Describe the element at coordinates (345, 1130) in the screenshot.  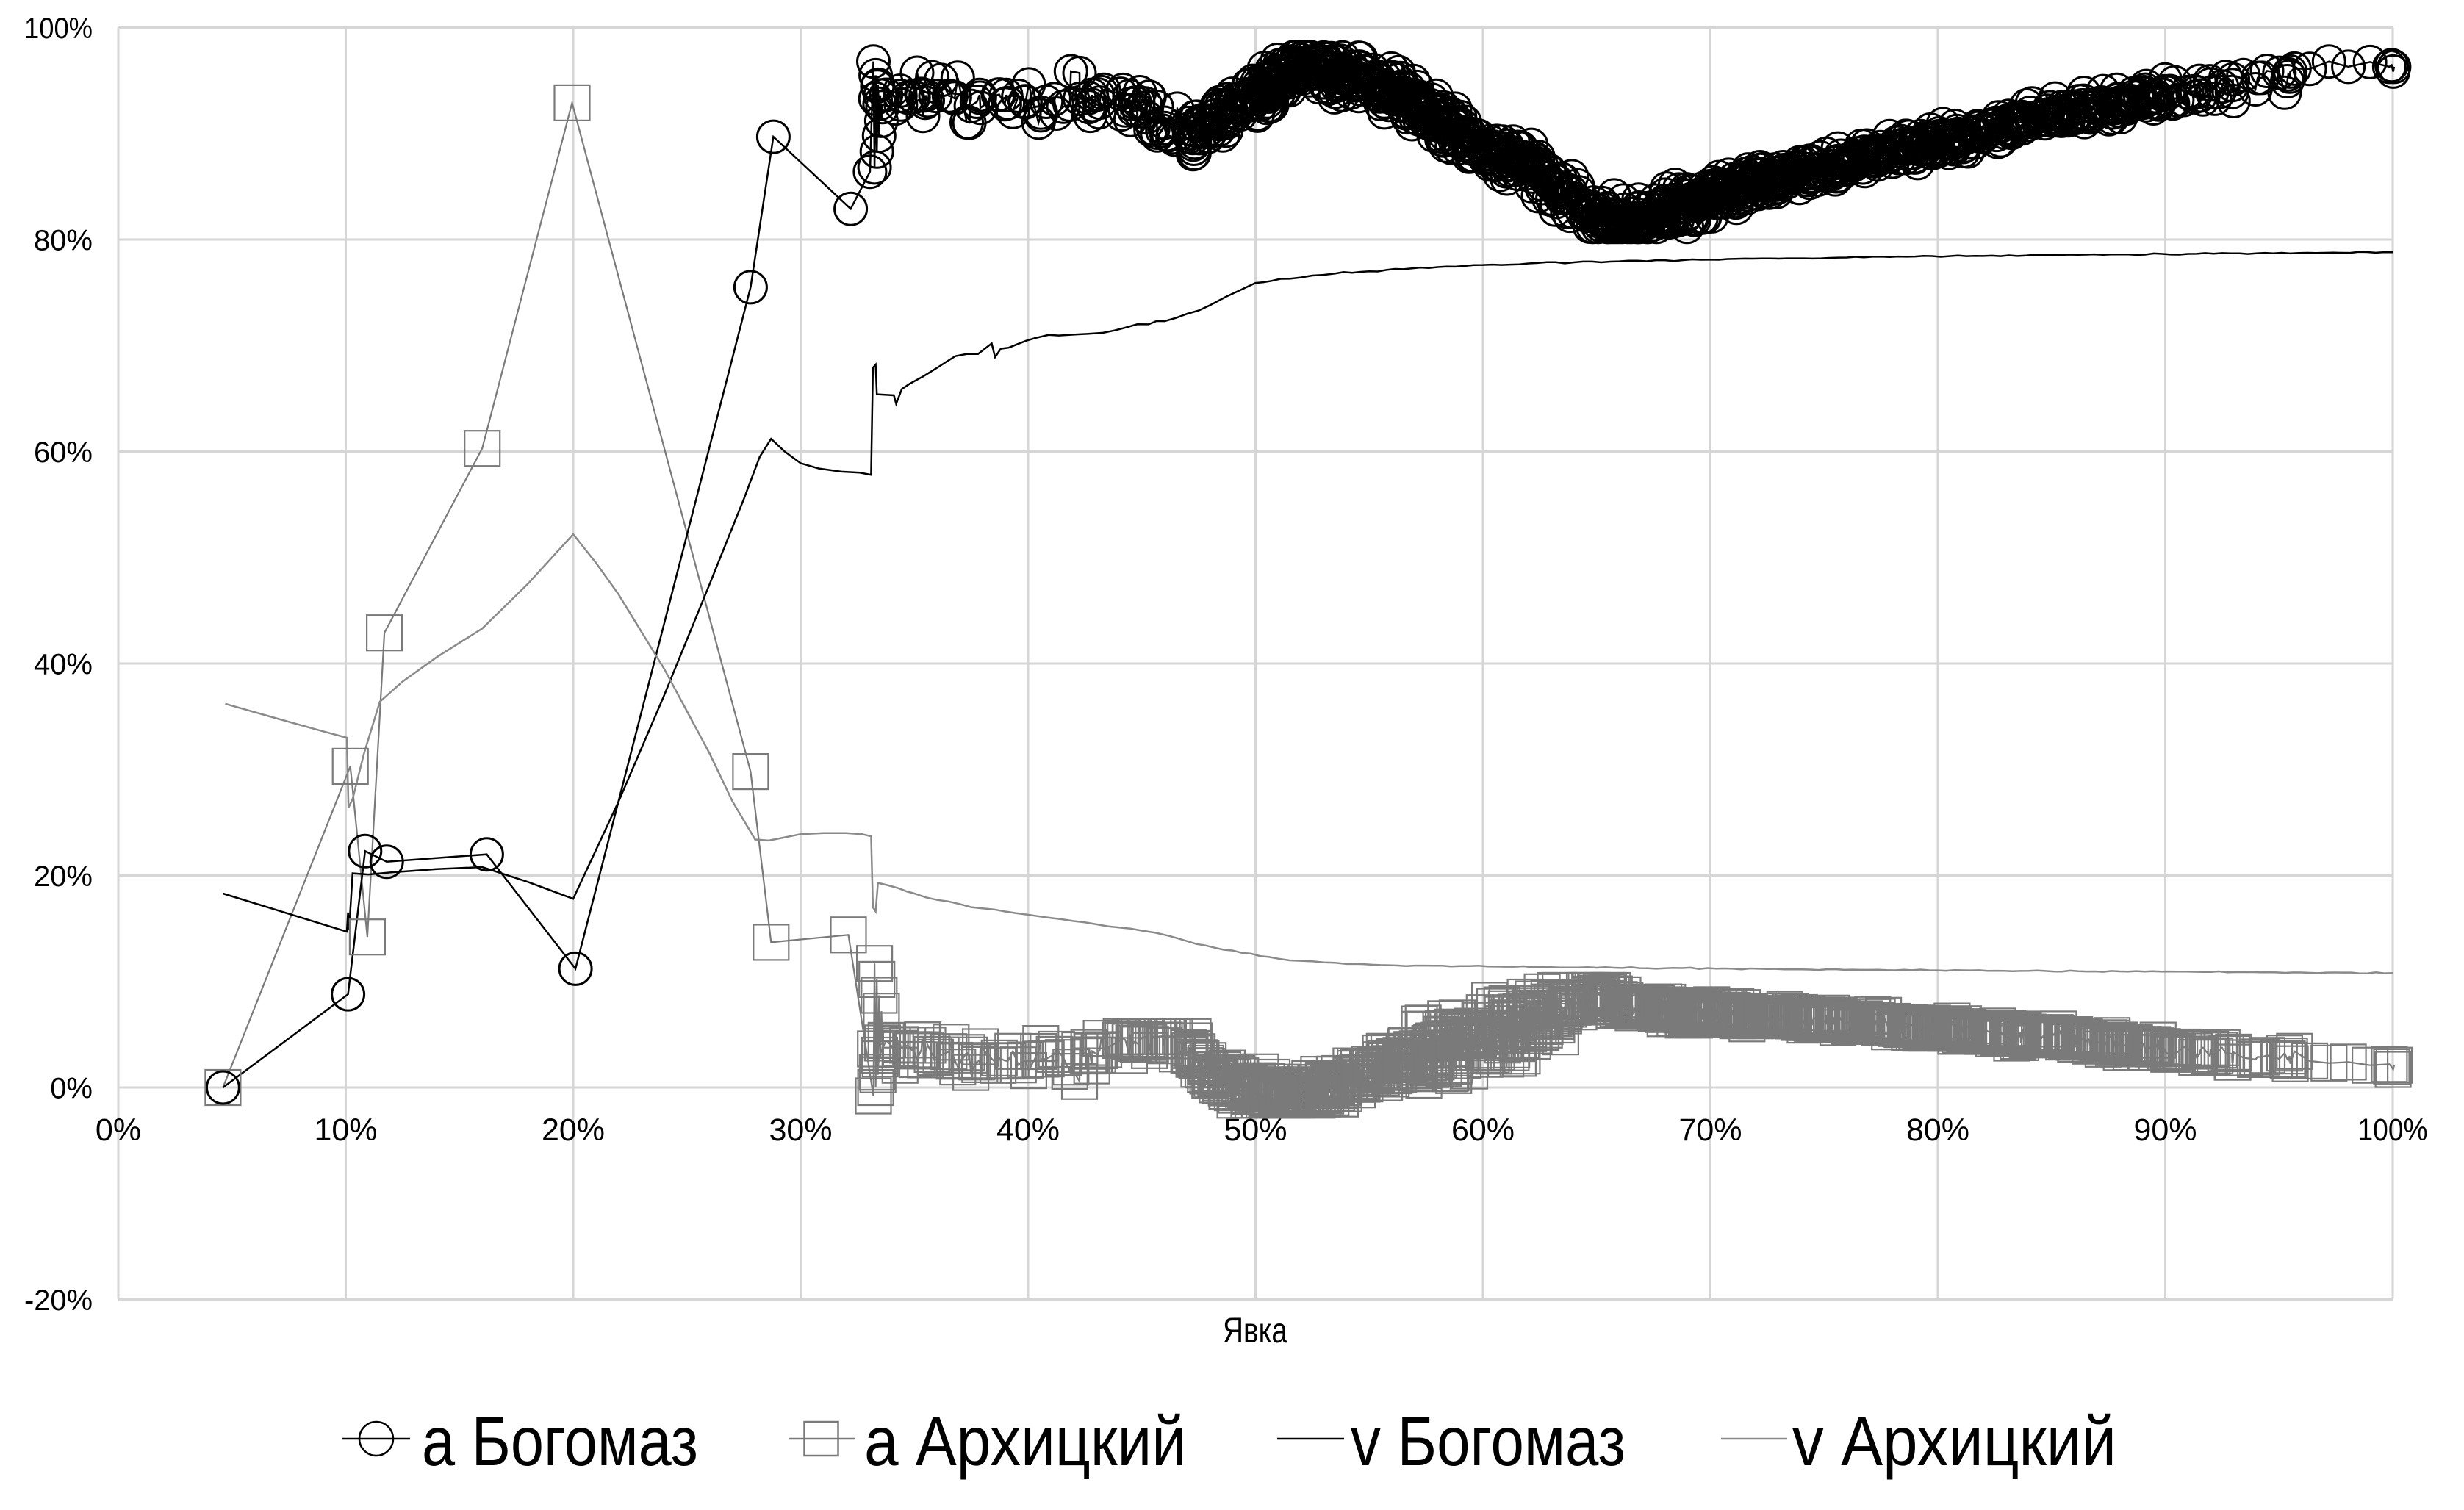
I see `svg-text: 10%` at that location.